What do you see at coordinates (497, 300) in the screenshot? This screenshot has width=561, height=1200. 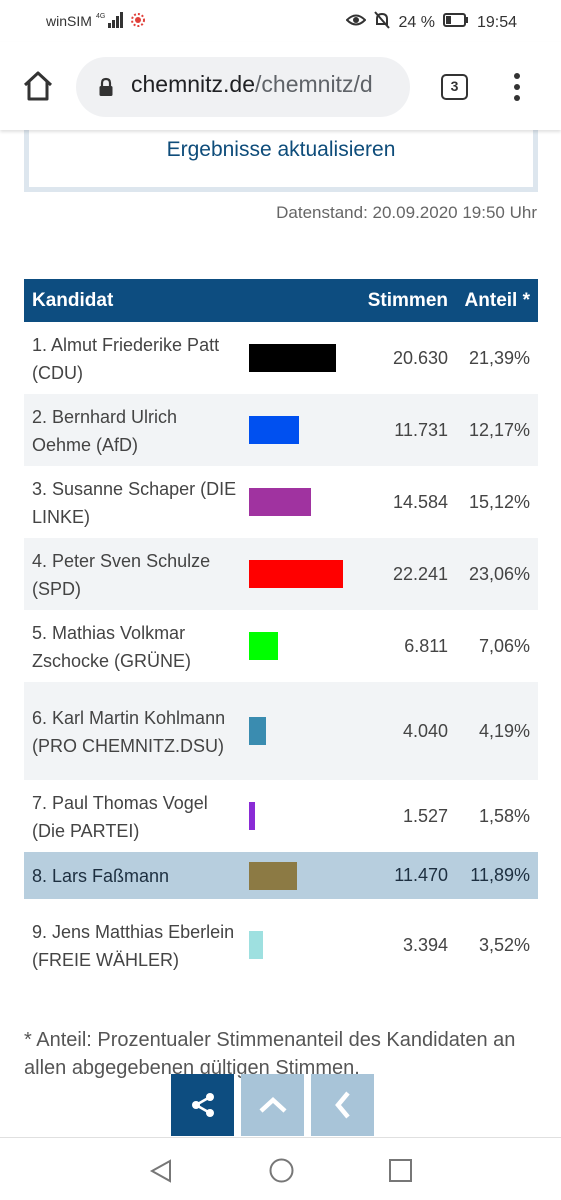 I see `header-share: Anteil *` at bounding box center [497, 300].